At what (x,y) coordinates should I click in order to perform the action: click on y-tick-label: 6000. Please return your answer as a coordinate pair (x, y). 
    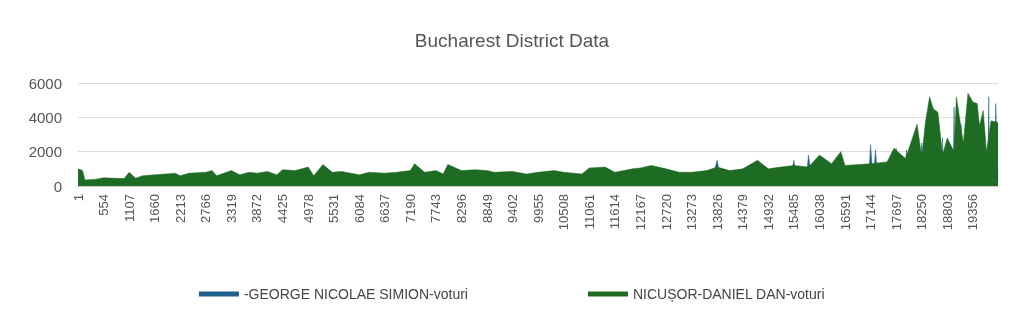
    Looking at the image, I should click on (45, 83).